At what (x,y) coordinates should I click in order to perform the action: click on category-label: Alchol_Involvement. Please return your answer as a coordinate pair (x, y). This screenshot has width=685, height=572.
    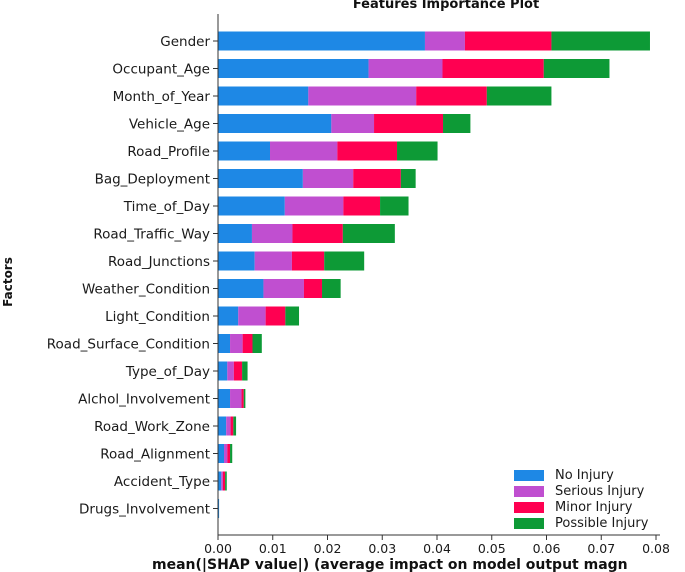
    Looking at the image, I should click on (144, 400).